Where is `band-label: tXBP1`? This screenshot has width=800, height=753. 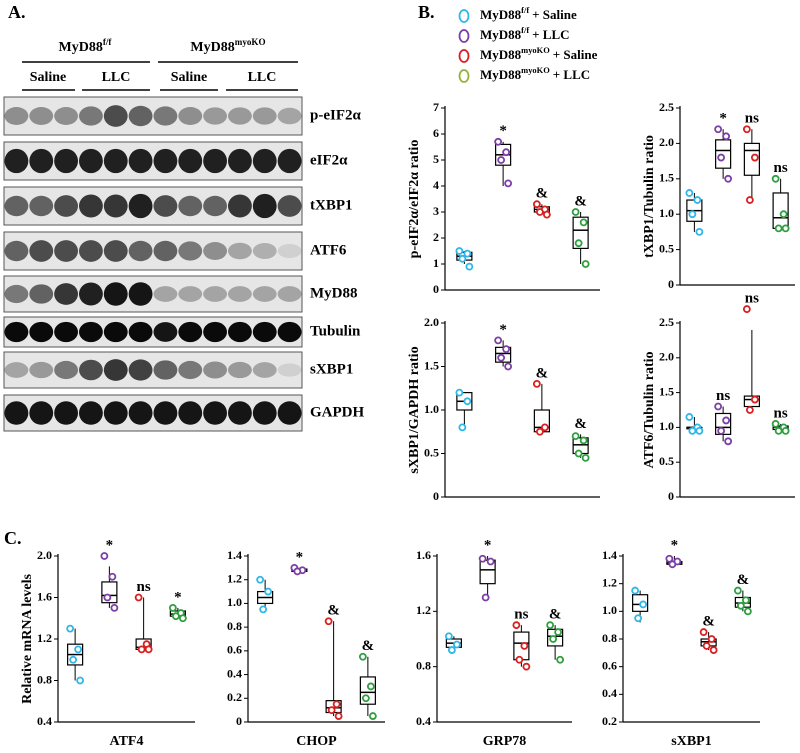
band-label: tXBP1 is located at coordinates (331, 205).